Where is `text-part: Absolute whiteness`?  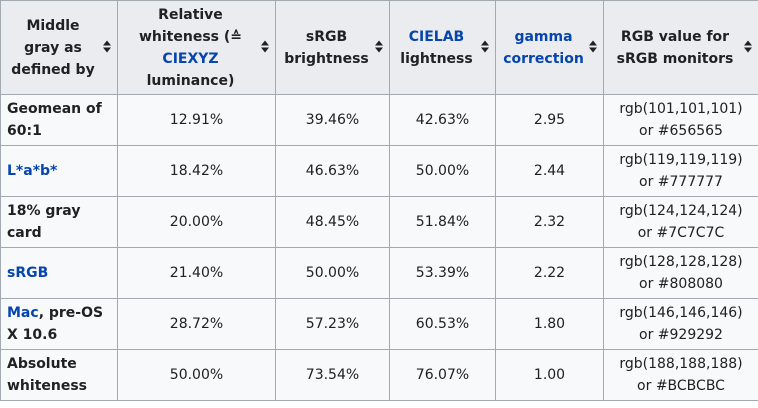
text-part: Absolute whiteness is located at coordinates (47, 375).